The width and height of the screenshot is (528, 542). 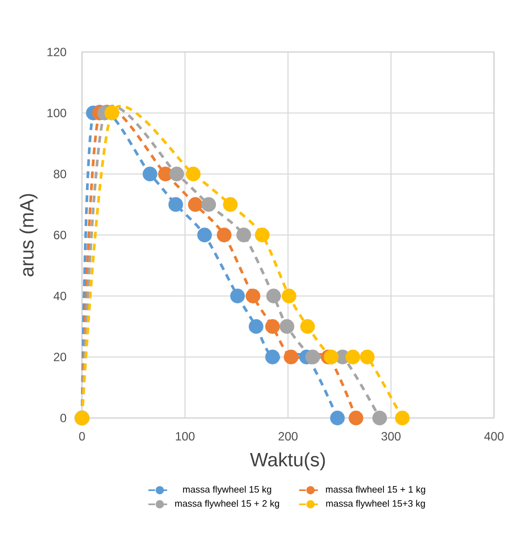 What do you see at coordinates (57, 52) in the screenshot?
I see `y-tick-label: 120` at bounding box center [57, 52].